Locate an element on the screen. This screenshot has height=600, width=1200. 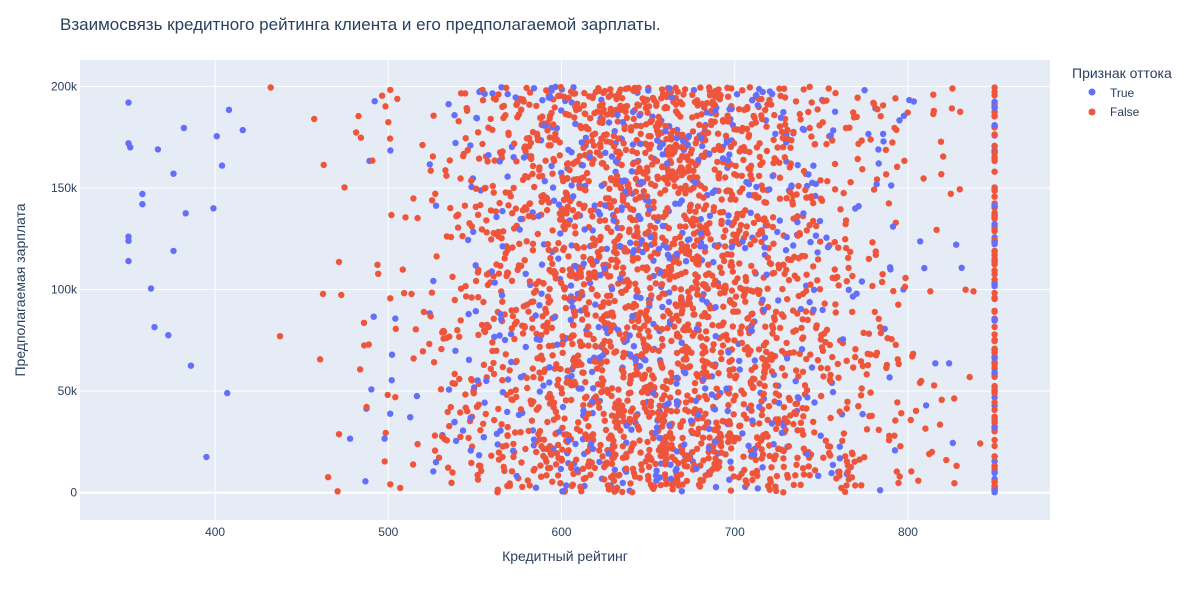
legend-label-false: False is located at coordinates (1125, 112).